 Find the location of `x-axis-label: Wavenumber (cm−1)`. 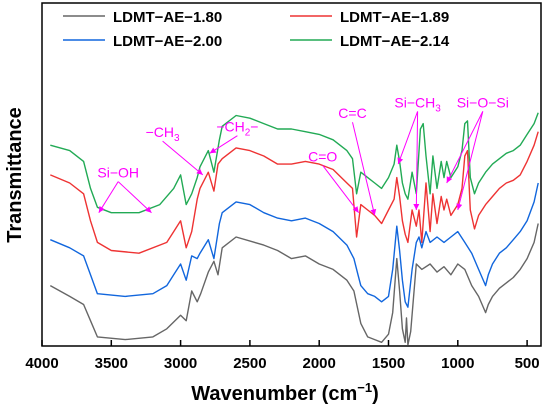

x-axis-label: Wavenumber (cm−1) is located at coordinates (284, 392).